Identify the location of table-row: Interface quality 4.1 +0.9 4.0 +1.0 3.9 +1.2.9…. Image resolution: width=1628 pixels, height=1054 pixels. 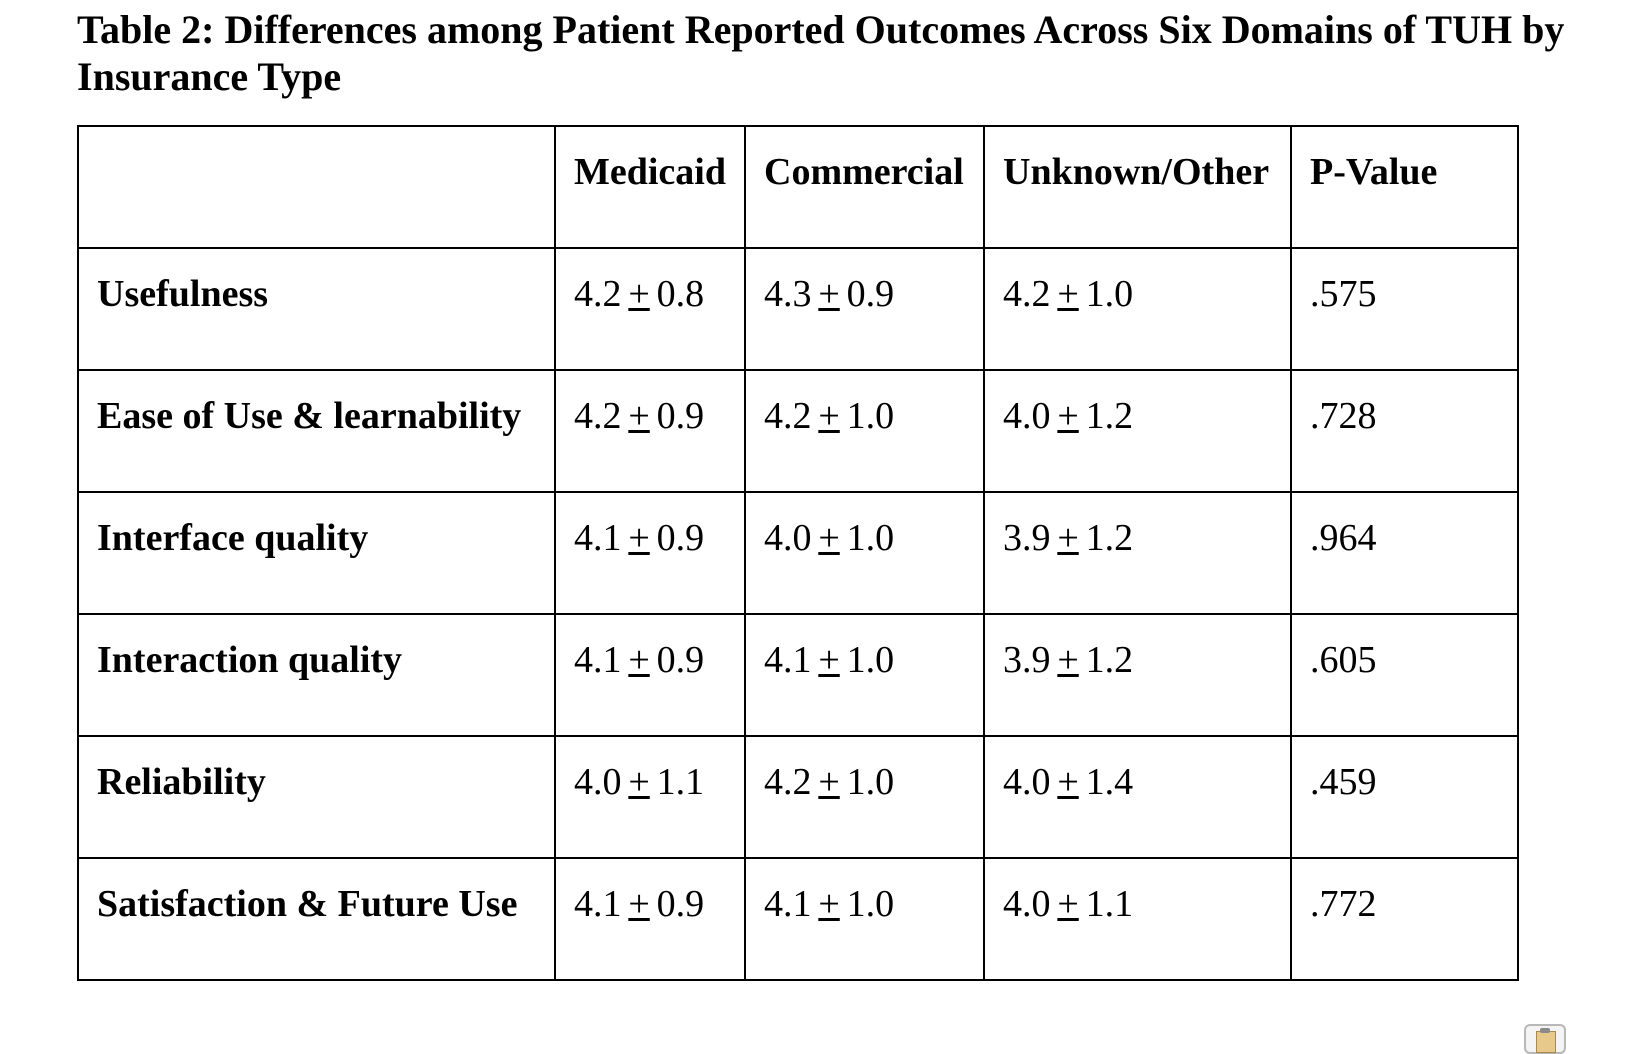
(798, 553).